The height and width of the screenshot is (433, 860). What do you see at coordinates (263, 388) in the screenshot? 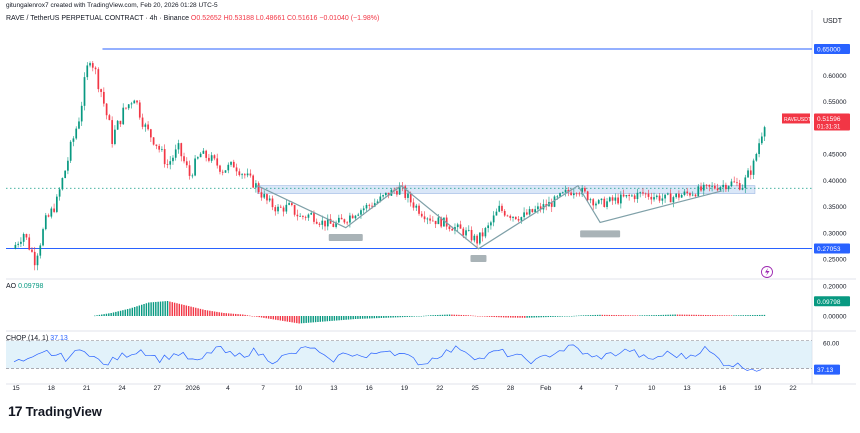
I see `time-tick-label: 7` at bounding box center [263, 388].